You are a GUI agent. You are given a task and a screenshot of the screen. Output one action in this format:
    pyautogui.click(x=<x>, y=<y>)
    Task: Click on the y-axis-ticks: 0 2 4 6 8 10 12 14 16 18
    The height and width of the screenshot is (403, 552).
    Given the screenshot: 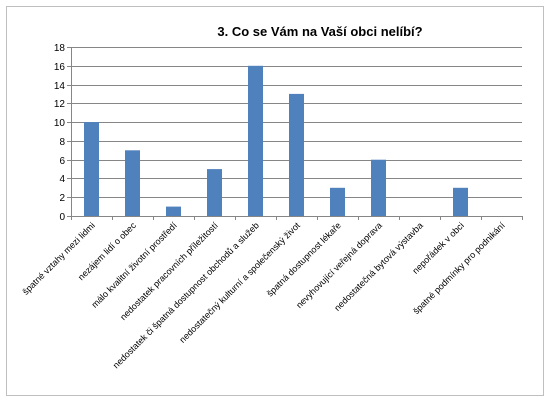 What is the action you would take?
    pyautogui.click(x=62, y=133)
    